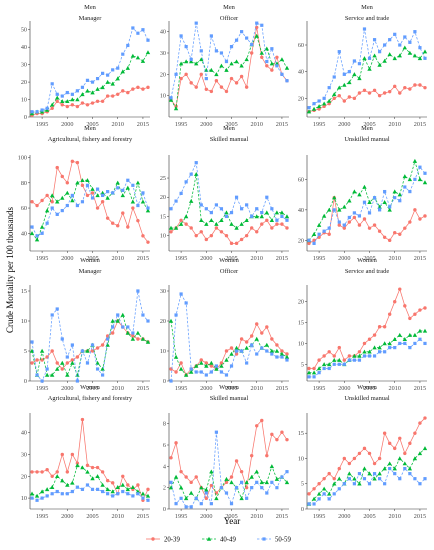  Describe the element at coordinates (206, 516) in the screenshot. I see `x-tick-label: 2000` at that location.